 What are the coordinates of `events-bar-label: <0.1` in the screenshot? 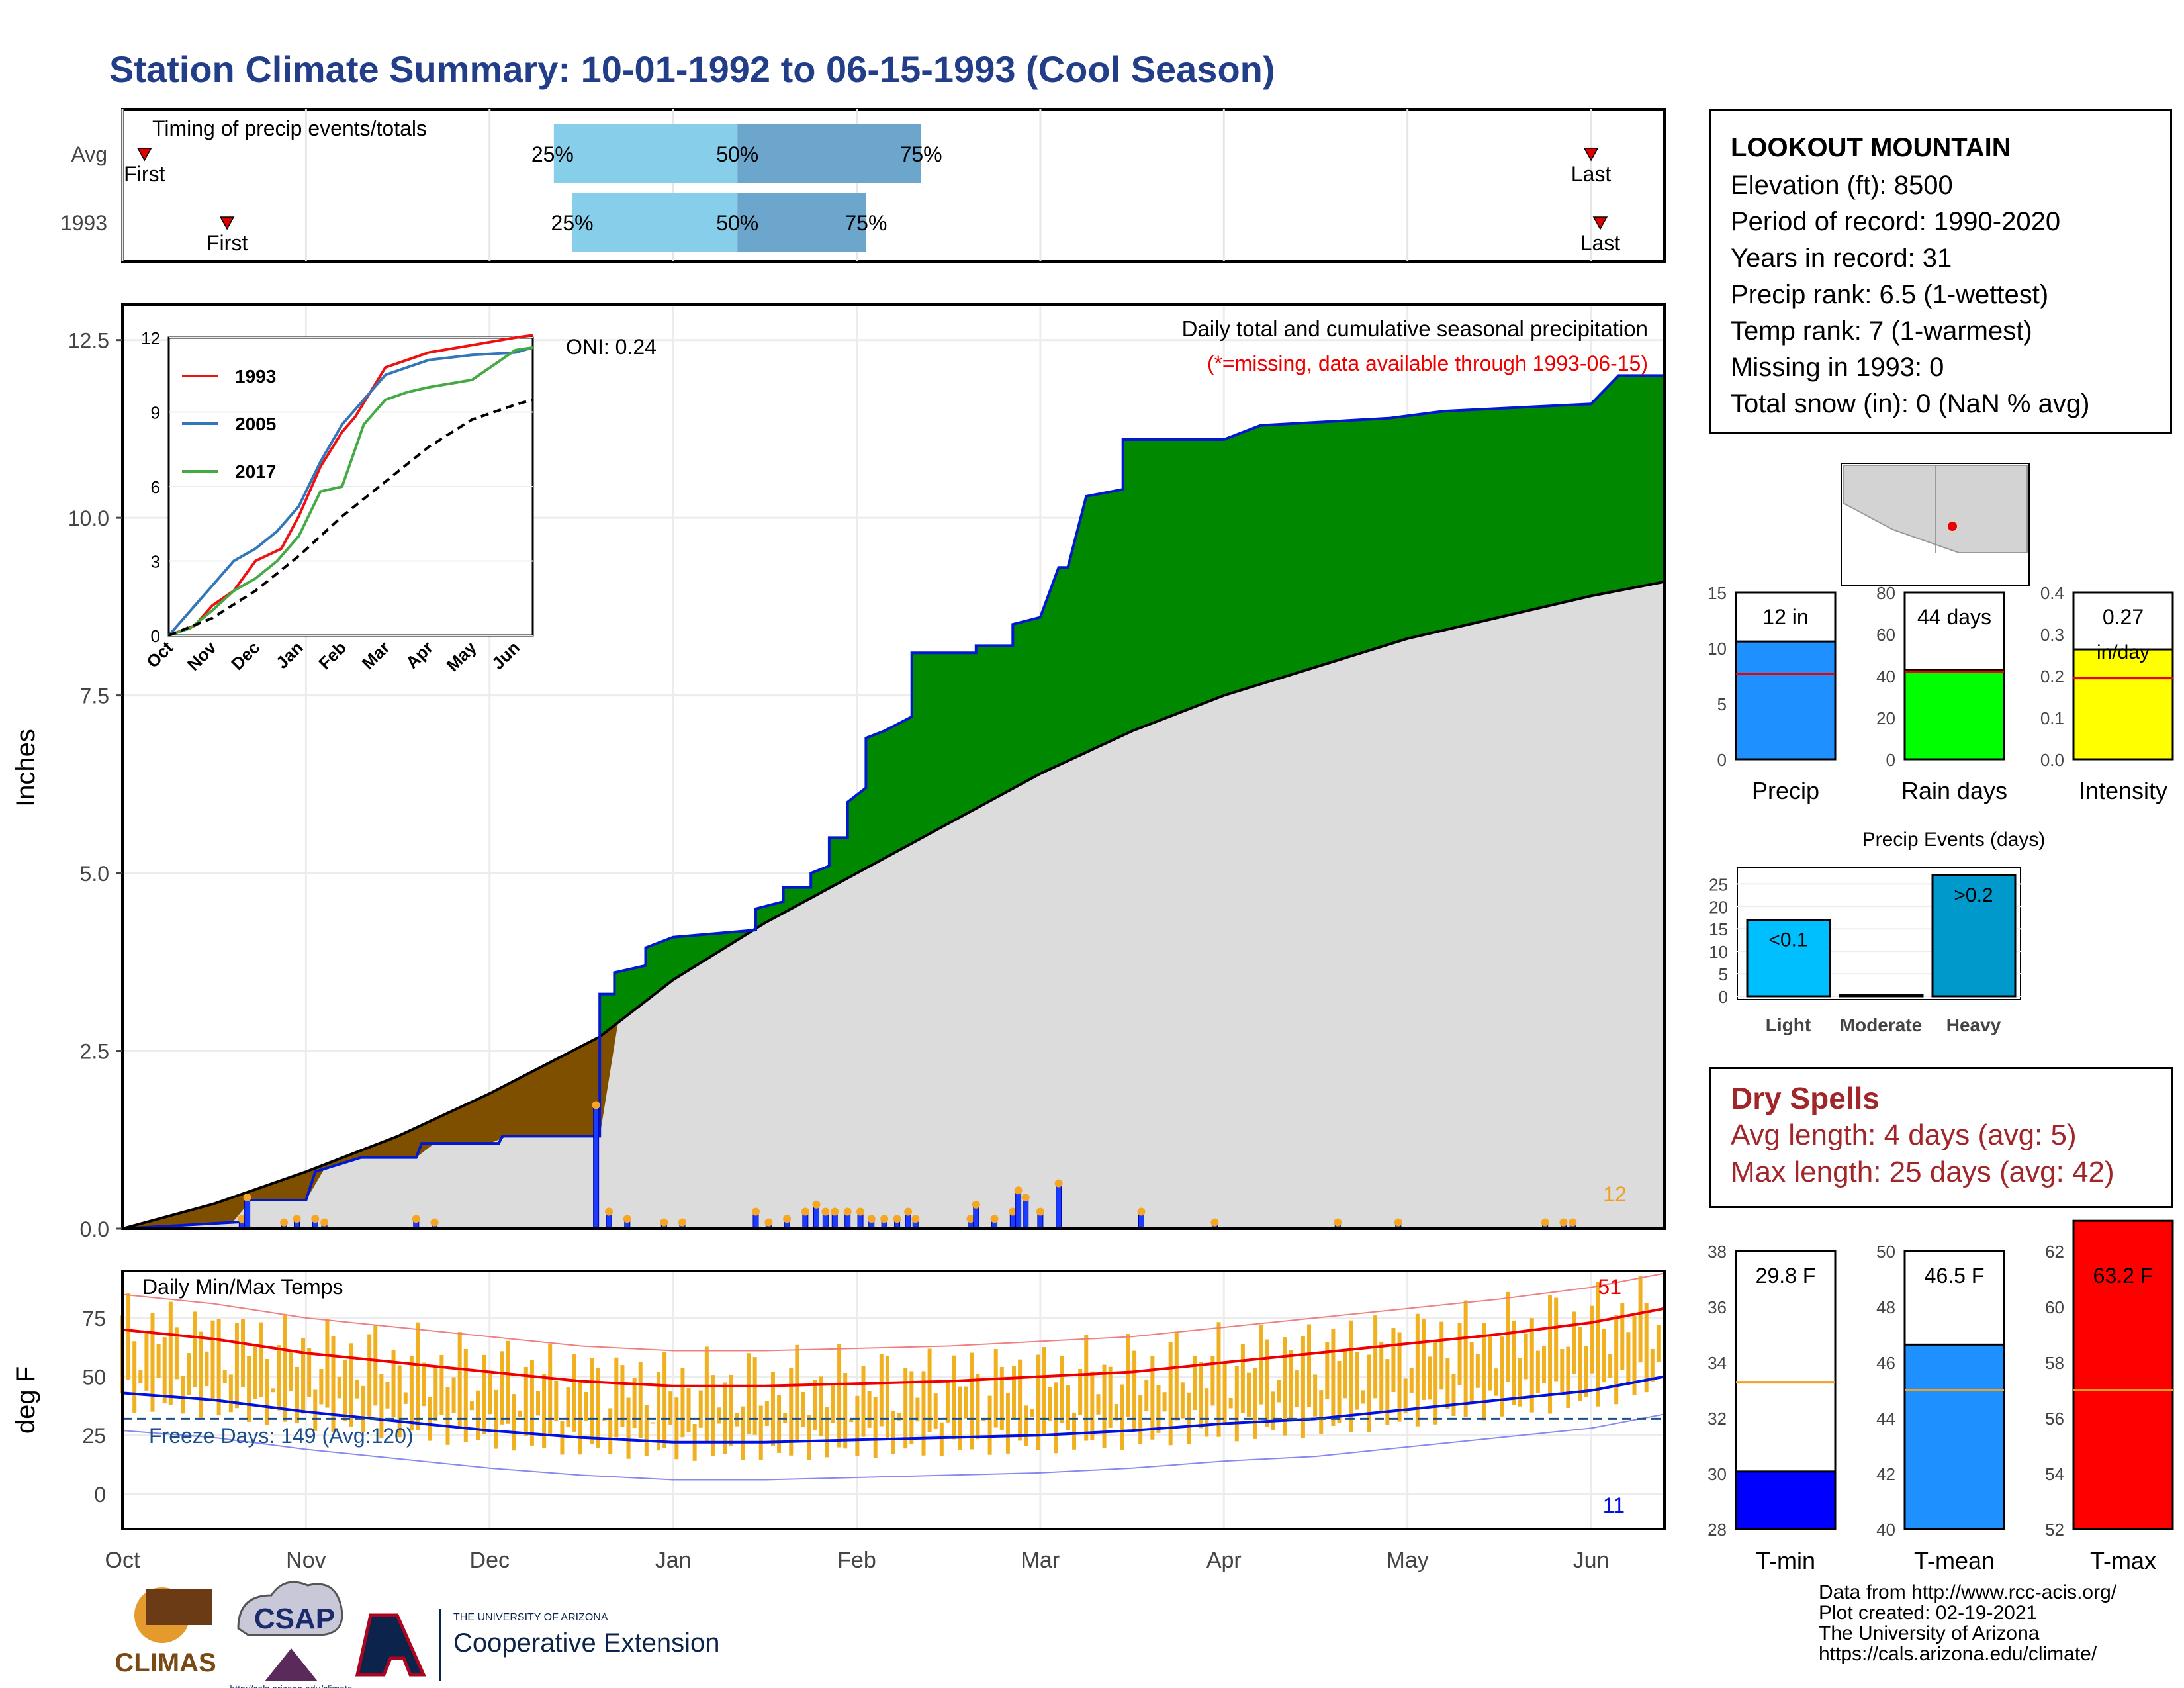 It's located at (1787, 940).